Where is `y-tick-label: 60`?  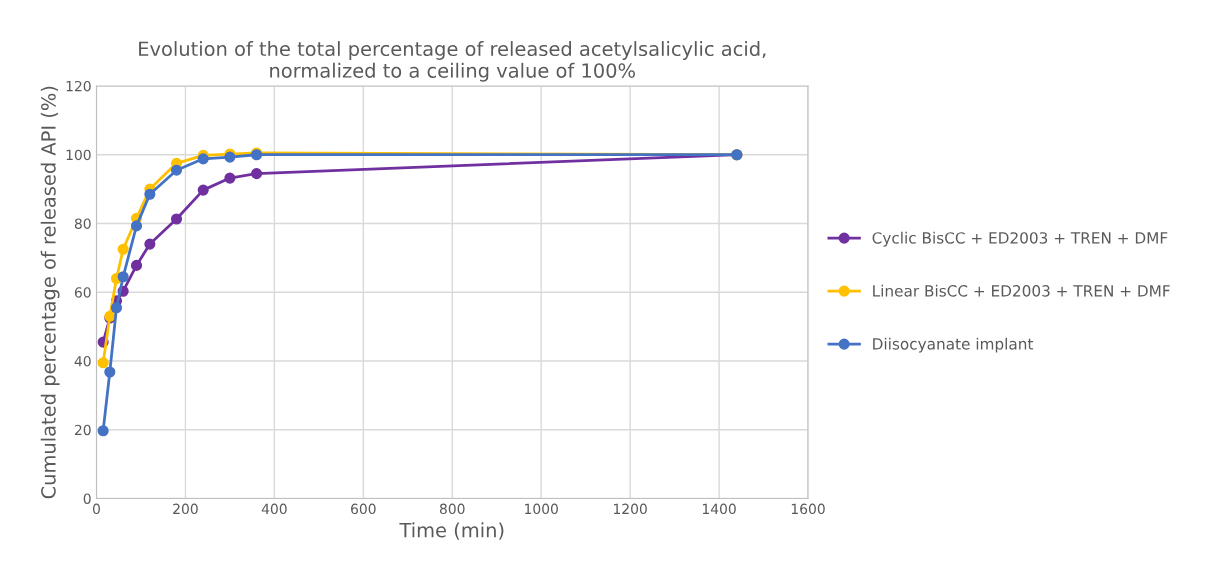 y-tick-label: 60 is located at coordinates (82, 292).